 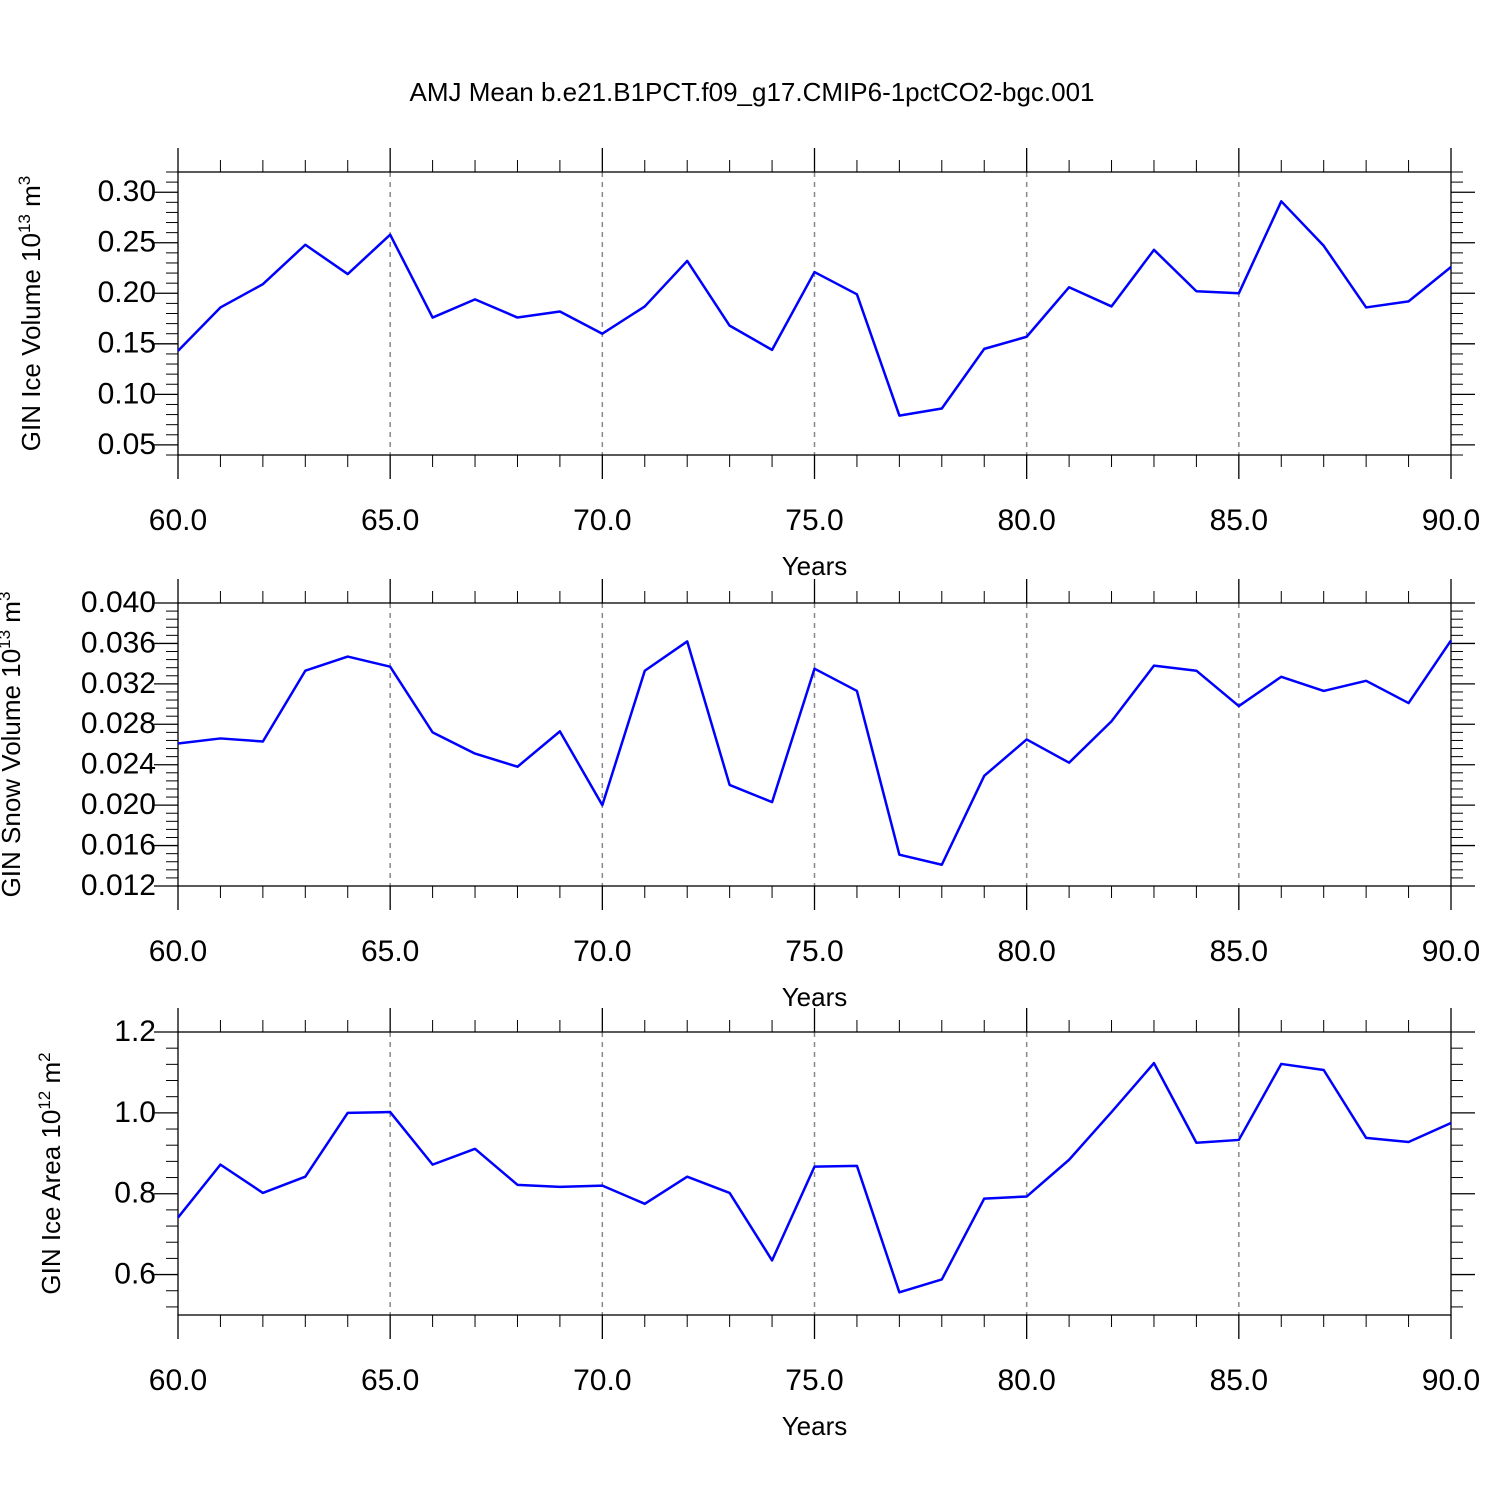 What do you see at coordinates (44, 1056) in the screenshot?
I see `y-axis-label-superscript: 2` at bounding box center [44, 1056].